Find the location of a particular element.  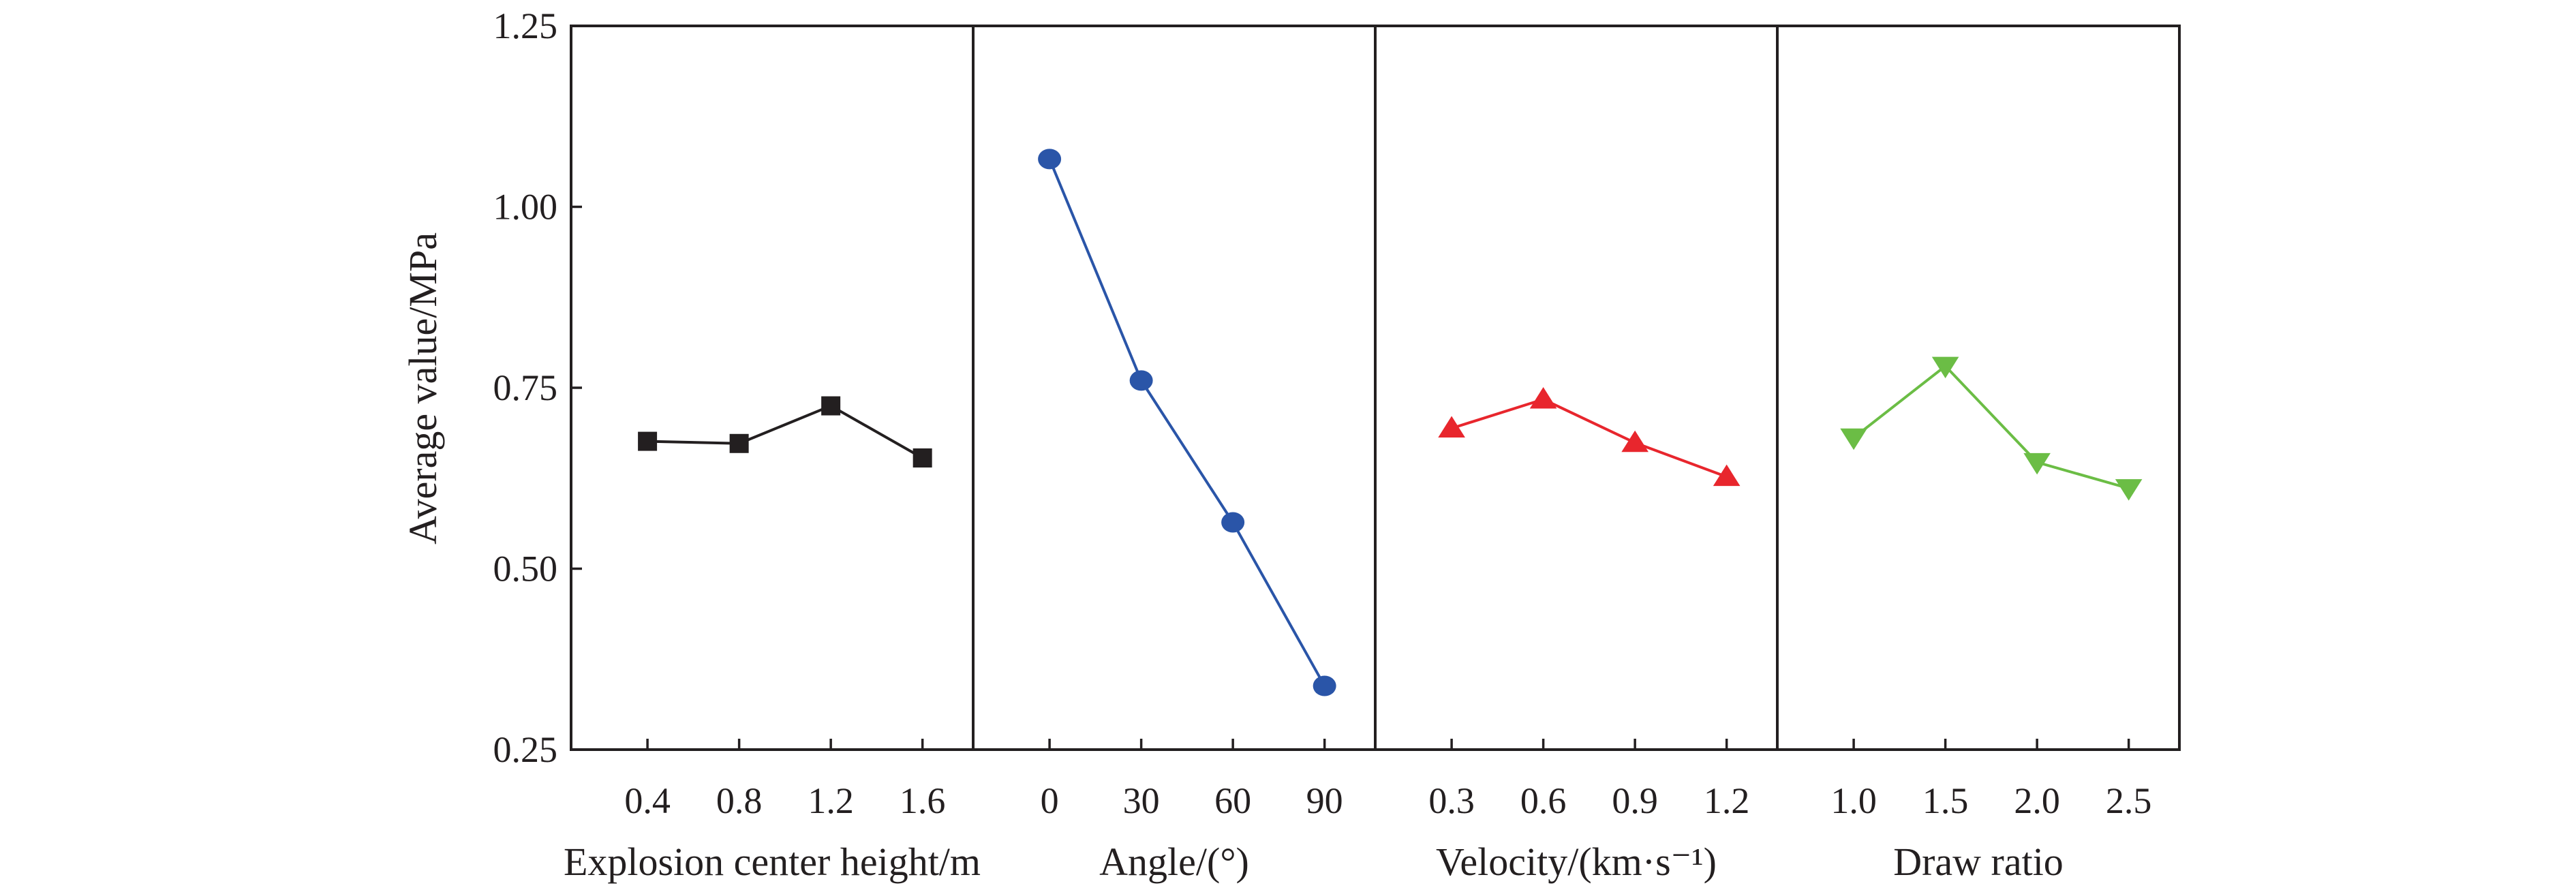

y-tick-label: 1.00 is located at coordinates (525, 207).